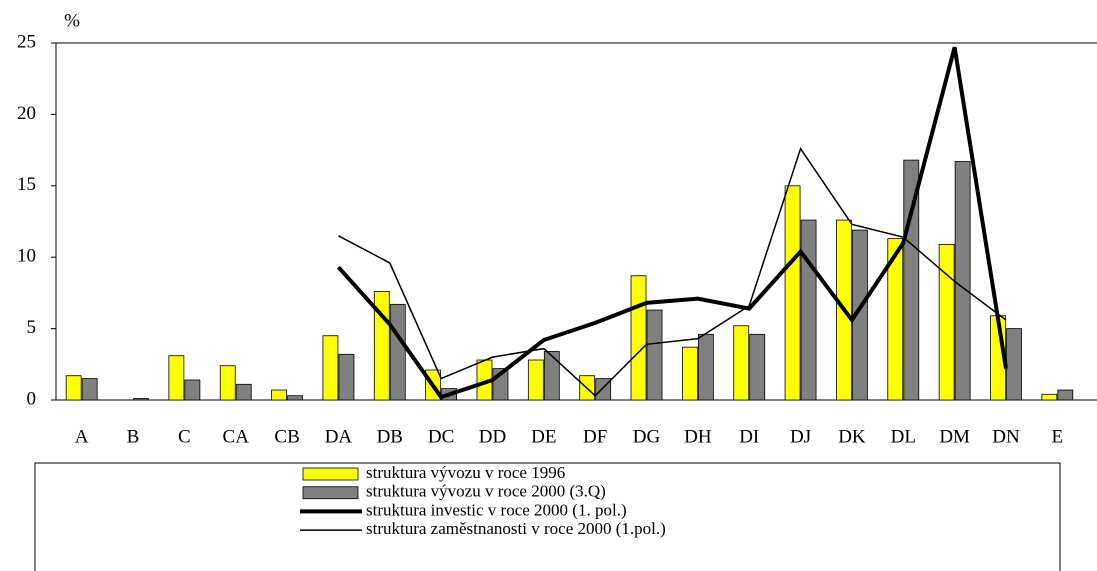  I want to click on legend-label: struktura vývozu v roce 1996, so click(465, 472).